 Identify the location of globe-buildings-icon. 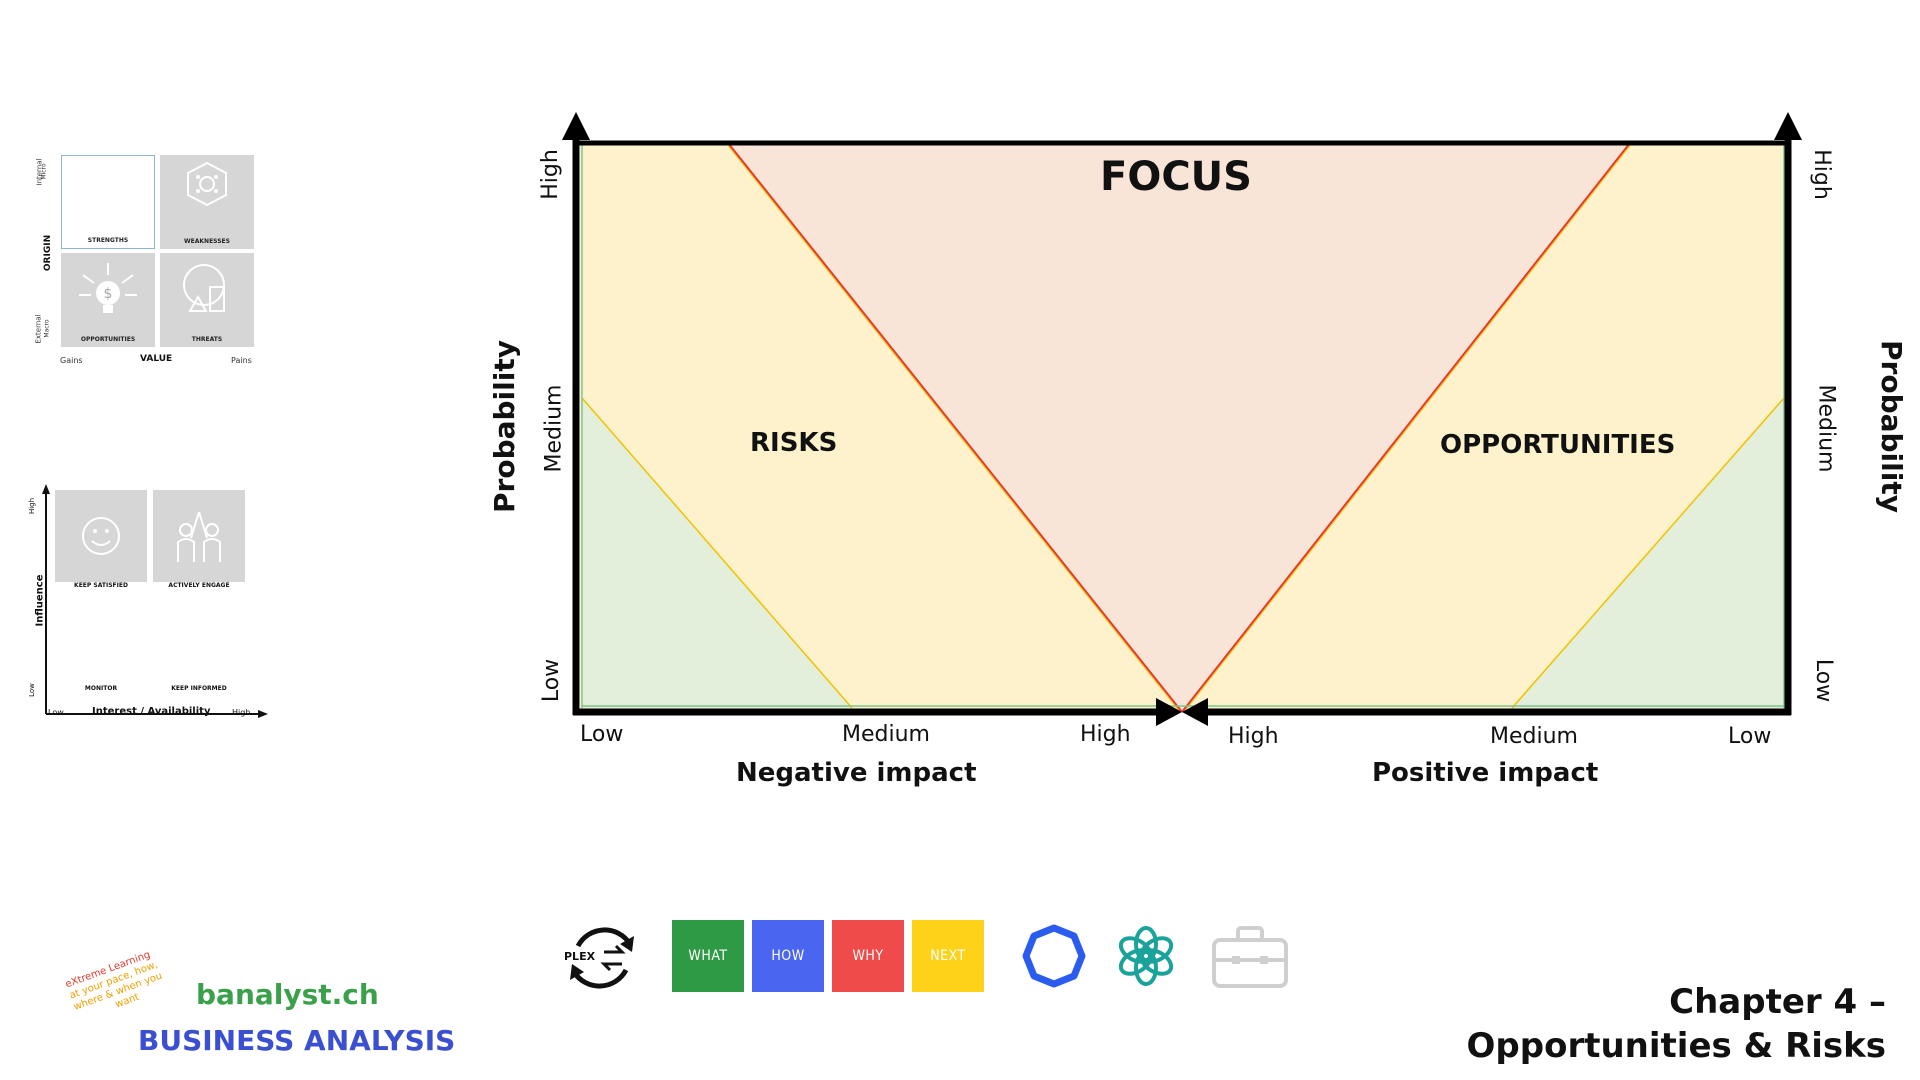
(204, 288).